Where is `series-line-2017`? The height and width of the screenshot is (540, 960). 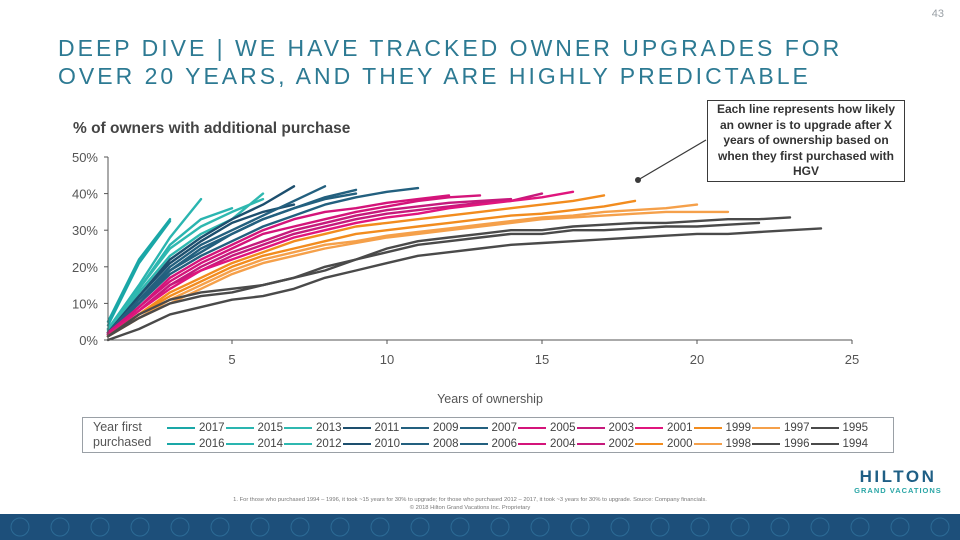
series-line-2017 is located at coordinates (139, 270).